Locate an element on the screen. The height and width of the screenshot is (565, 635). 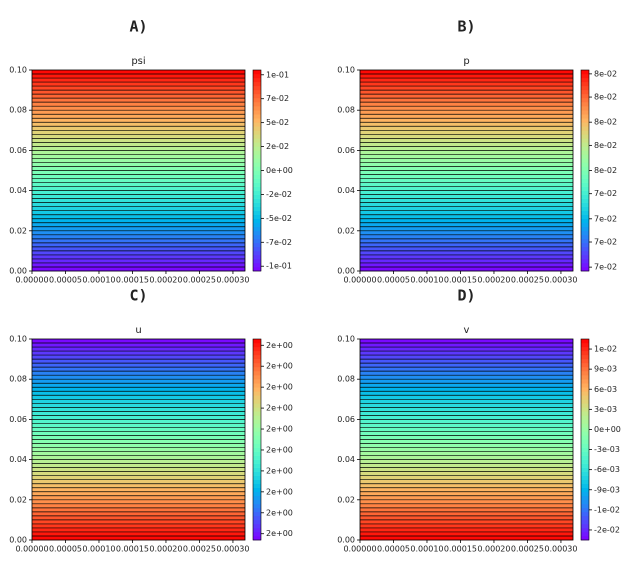
colorbar-tick-label: -6e-03 is located at coordinates (607, 469).